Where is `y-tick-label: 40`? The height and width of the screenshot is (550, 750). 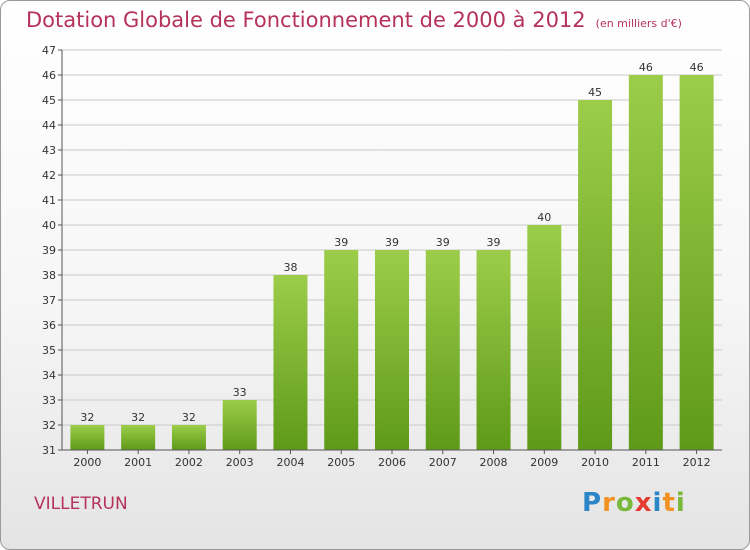
y-tick-label: 40 is located at coordinates (49, 225).